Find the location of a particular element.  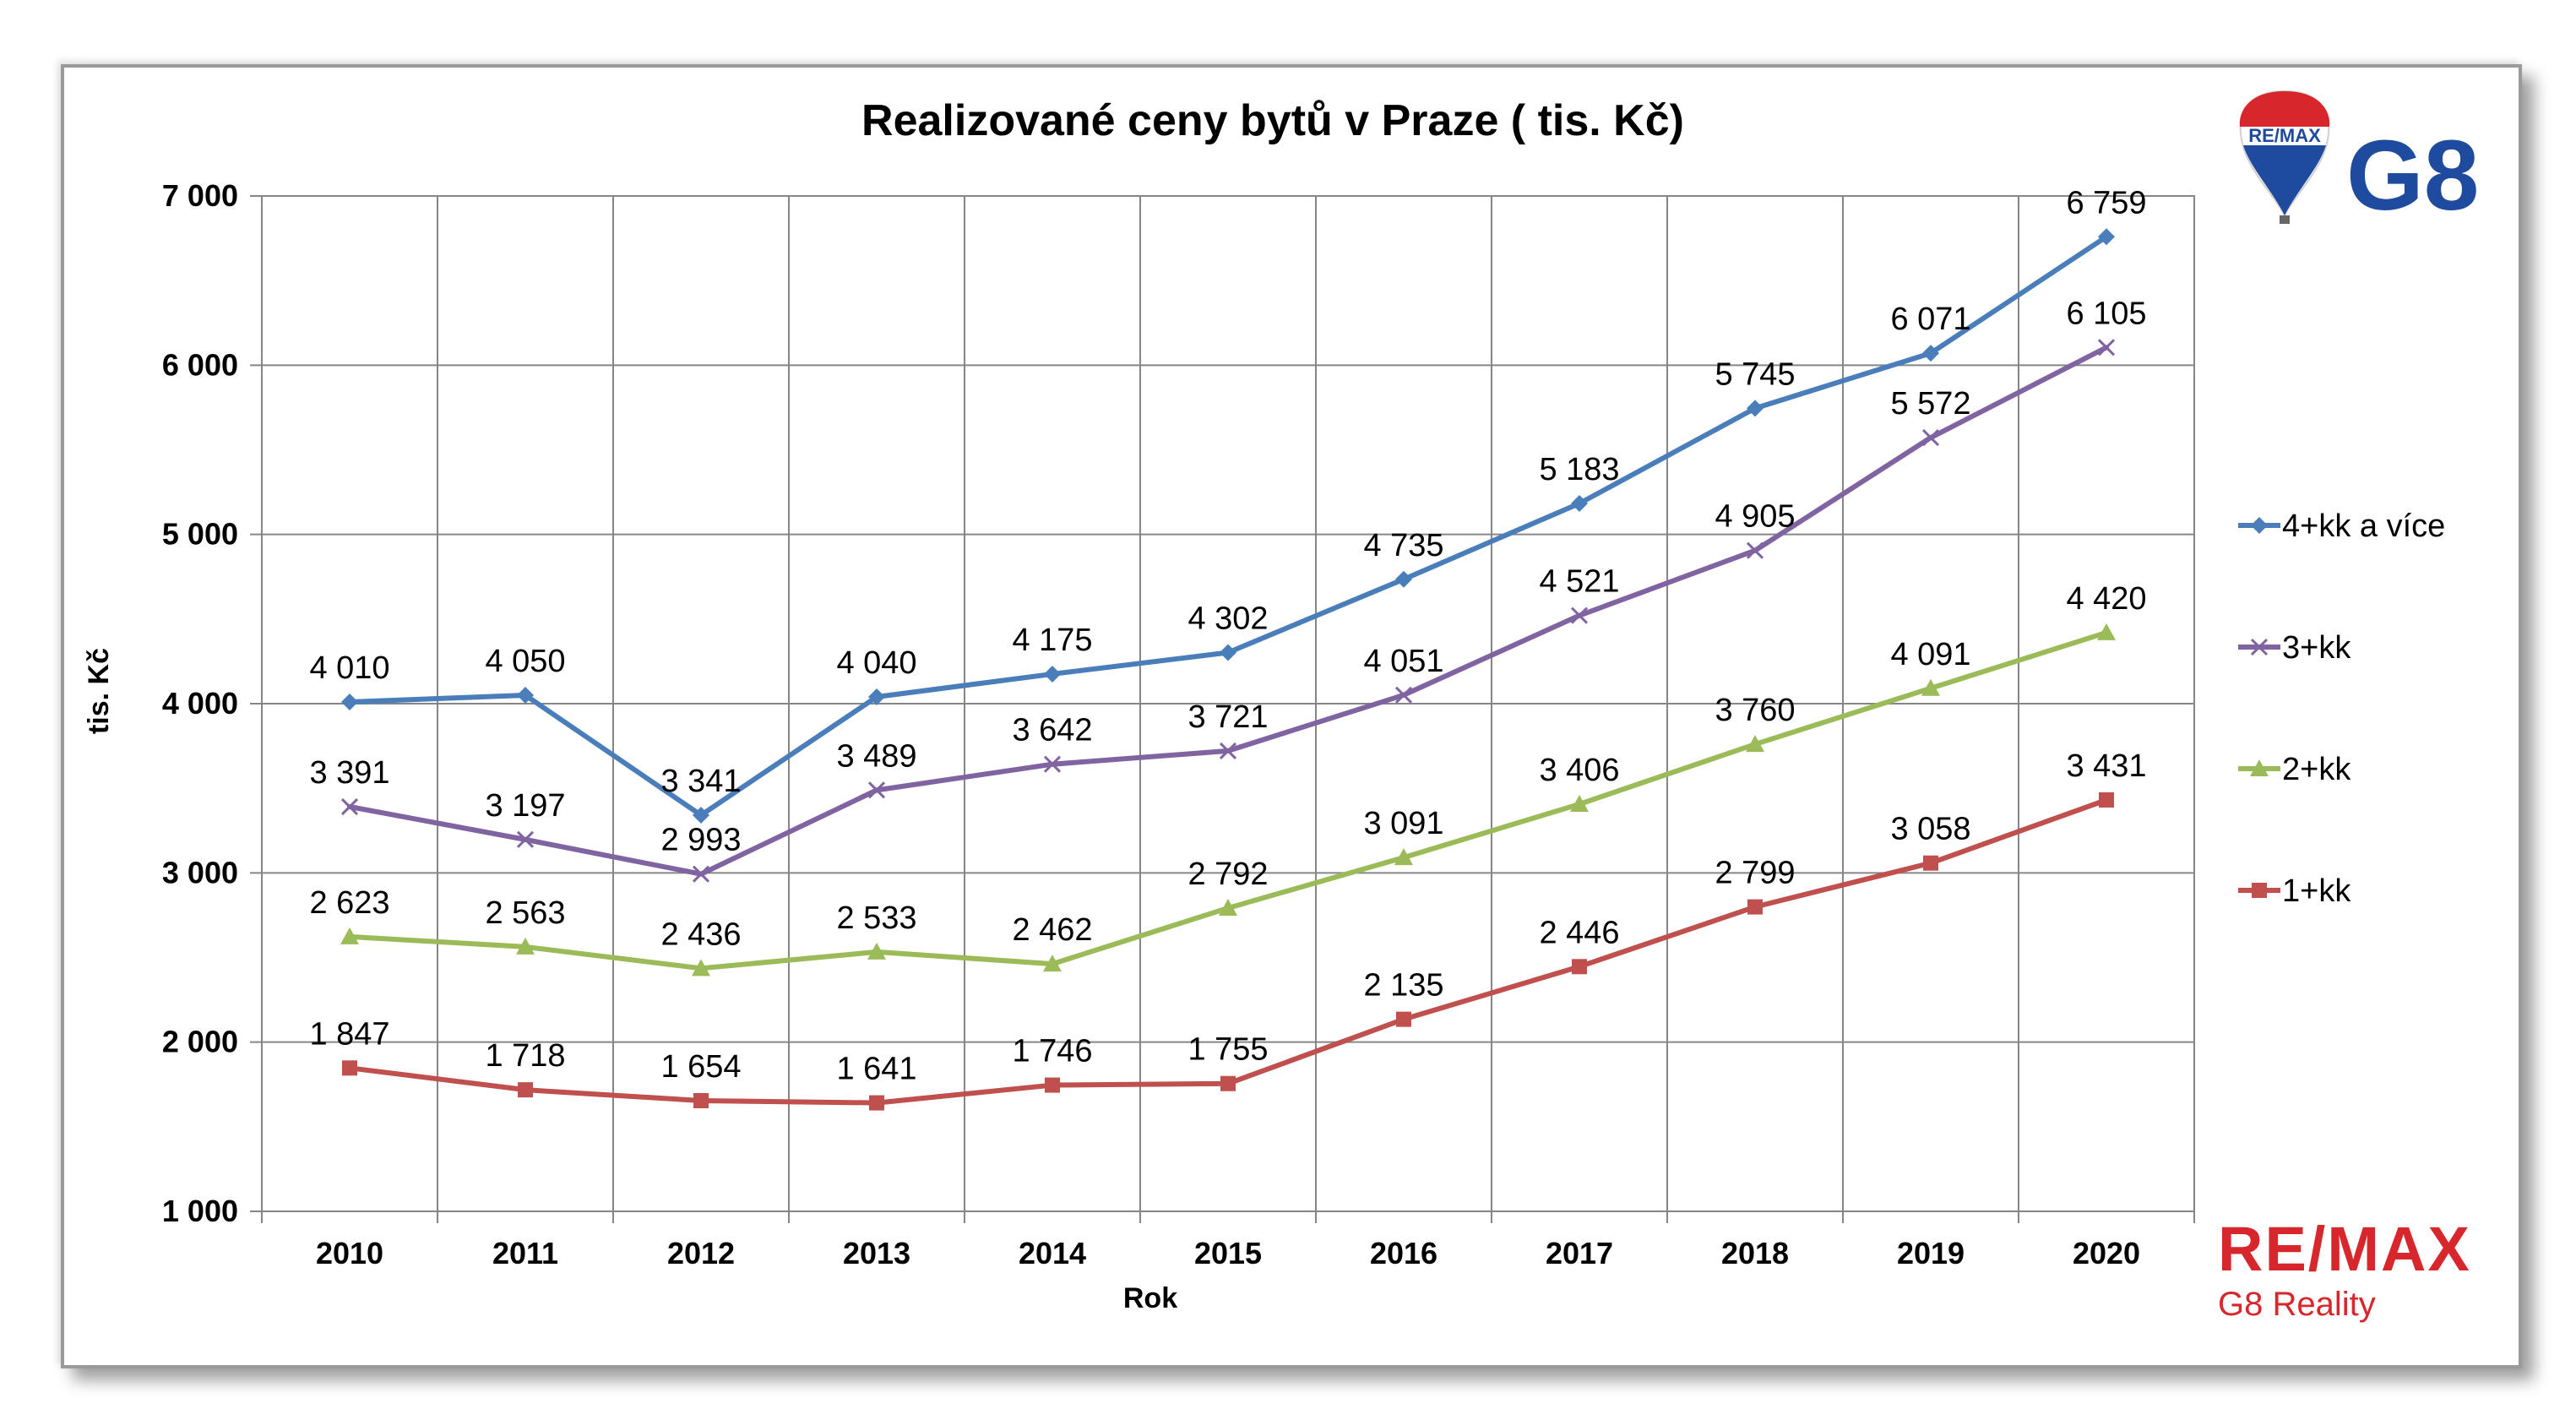

data-label: 3 091 is located at coordinates (1403, 823).